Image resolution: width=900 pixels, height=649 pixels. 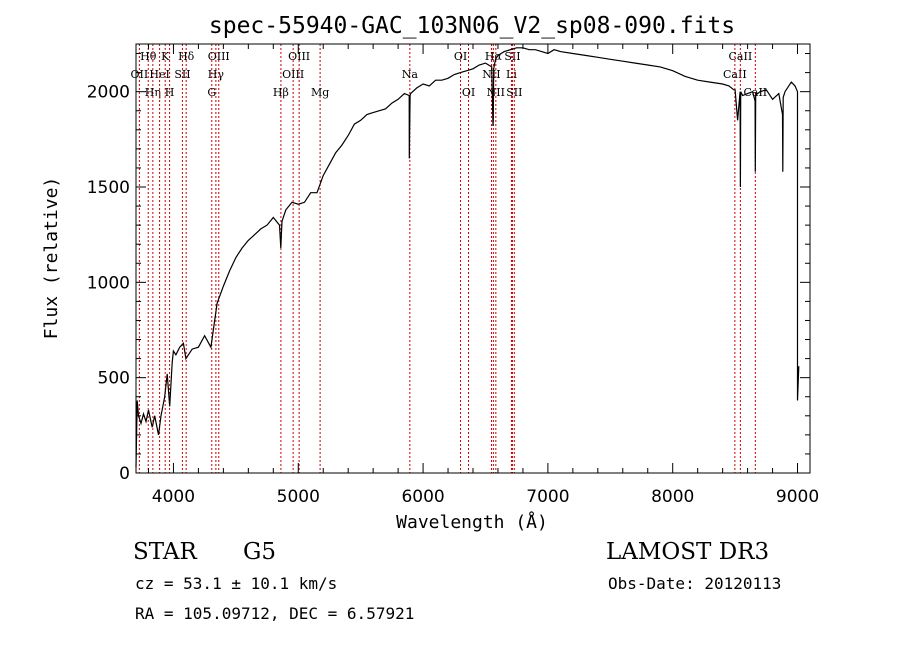 What do you see at coordinates (165, 56) in the screenshot?
I see `line-marker-label: K` at bounding box center [165, 56].